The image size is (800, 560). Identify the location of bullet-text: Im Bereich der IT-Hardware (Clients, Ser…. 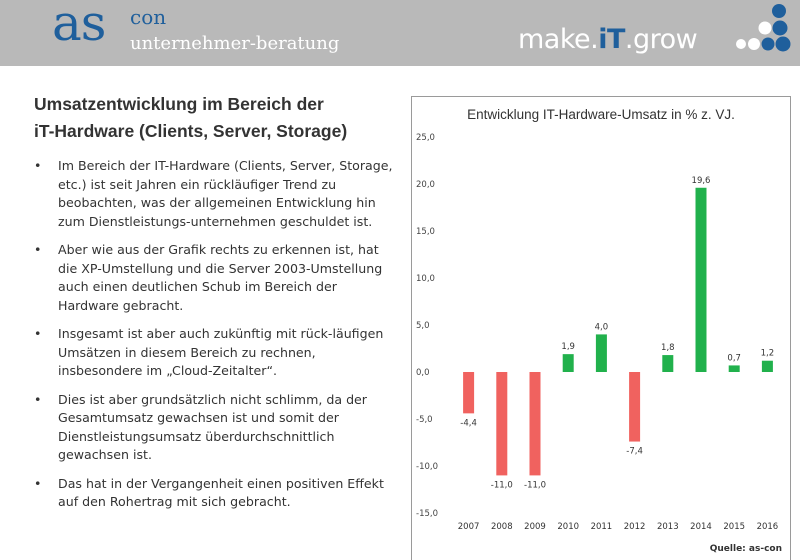
(225, 193).